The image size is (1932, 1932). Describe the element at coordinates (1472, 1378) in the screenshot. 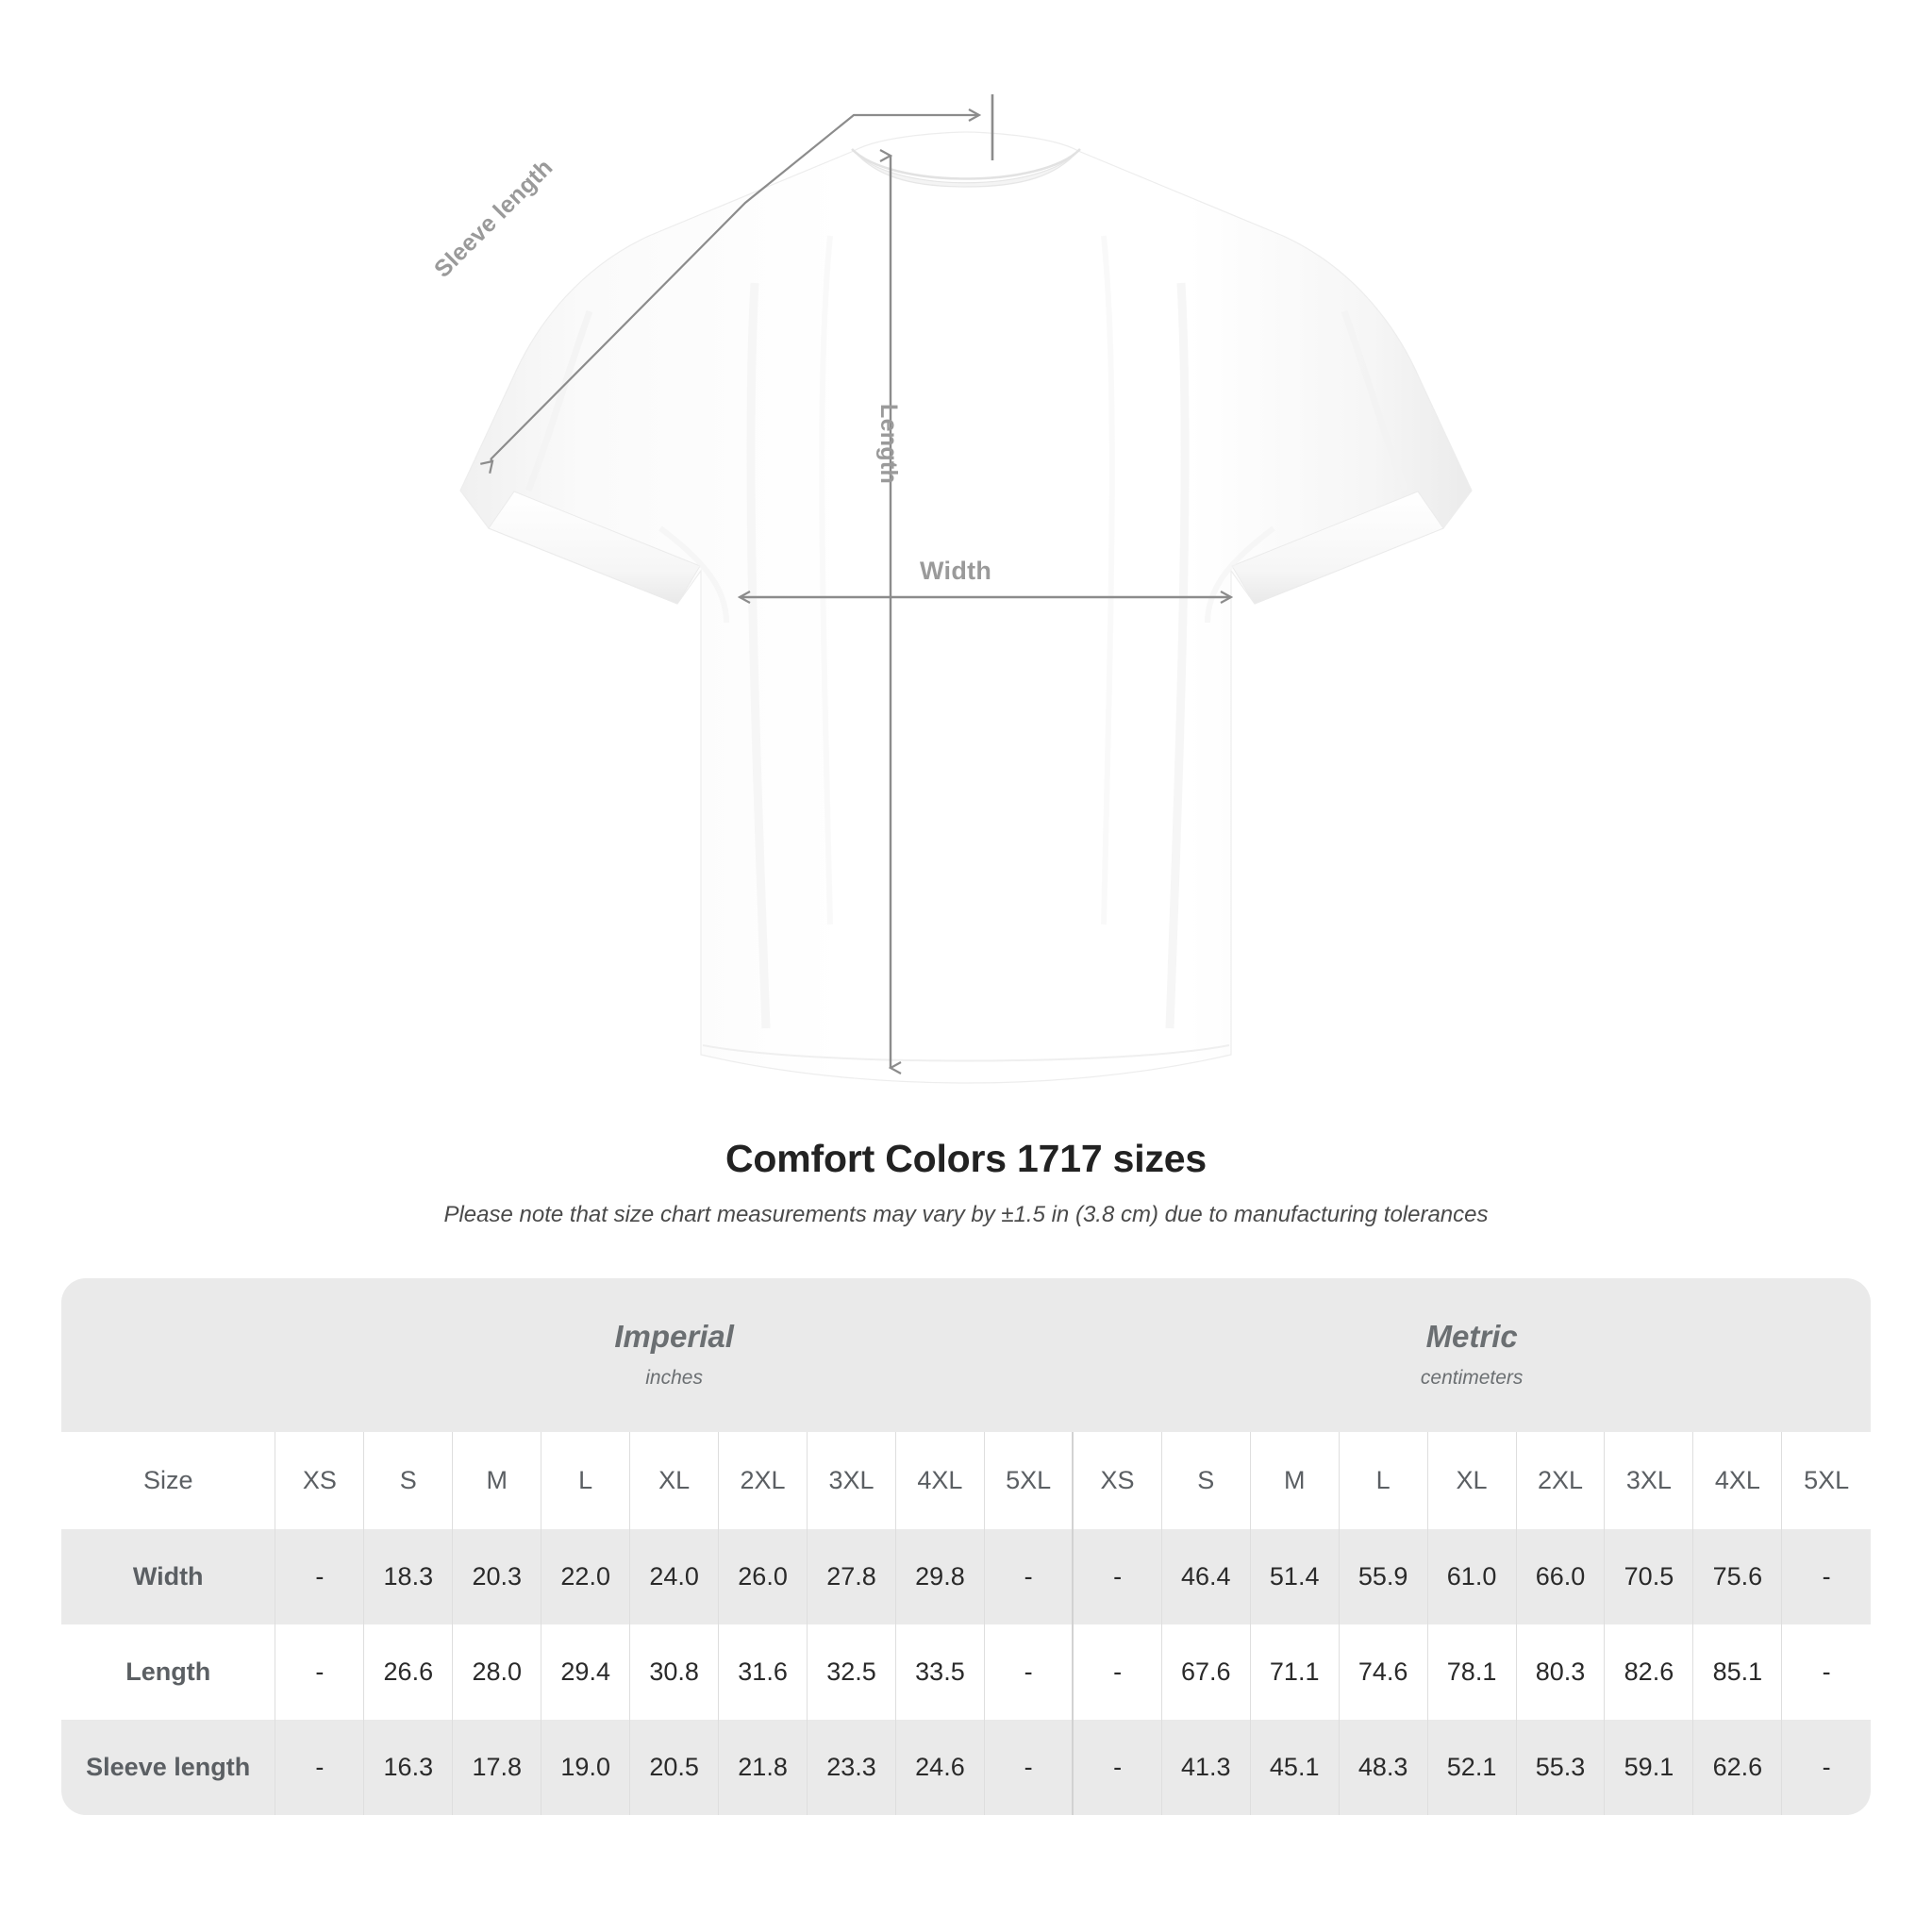

I see `group-unit-metric: centimeters` at that location.